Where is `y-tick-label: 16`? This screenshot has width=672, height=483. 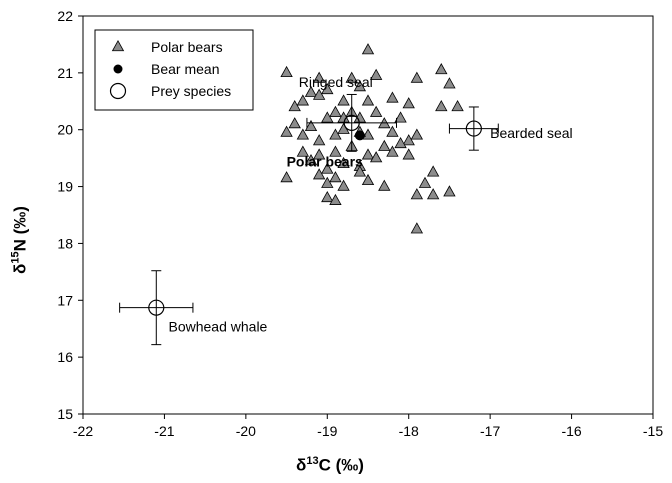
y-tick-label: 16 is located at coordinates (65, 357).